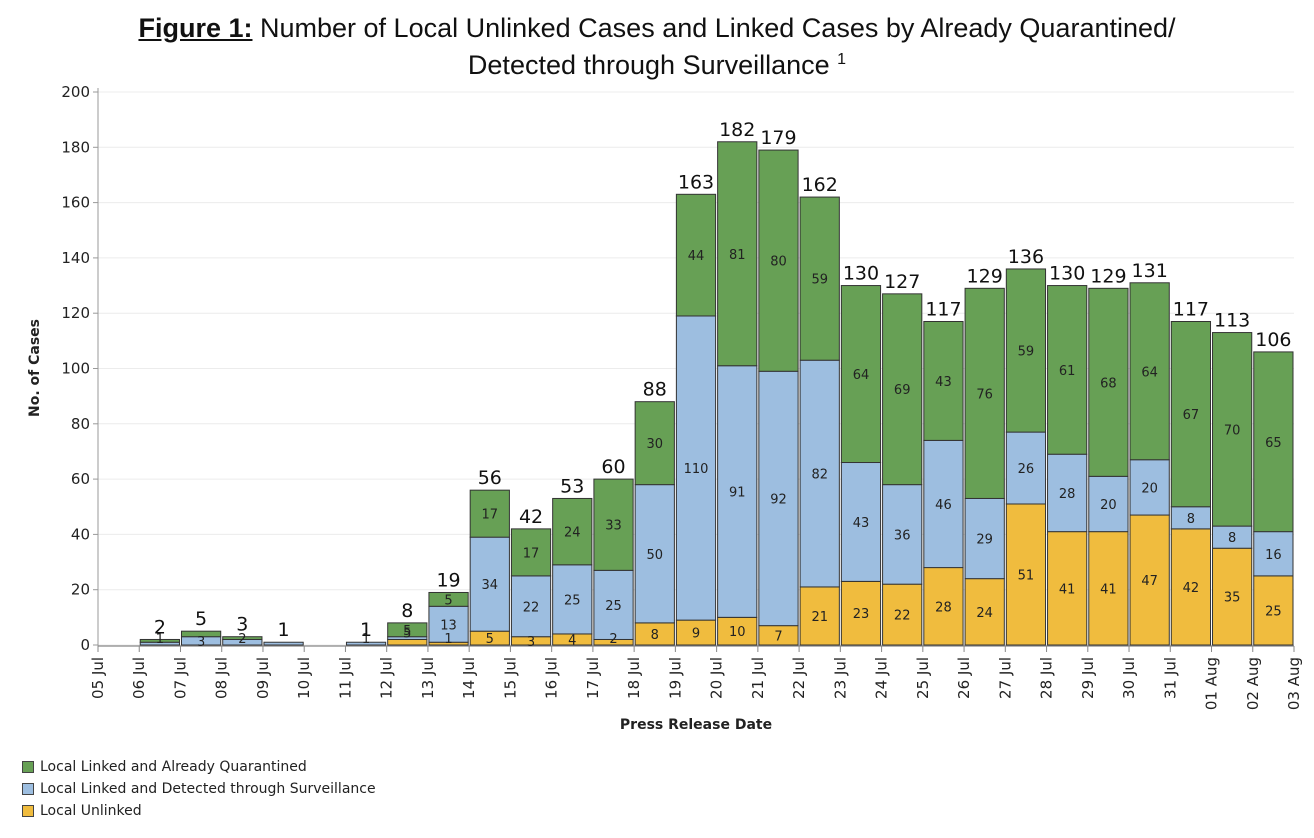  Describe the element at coordinates (1067, 589) in the screenshot. I see `data-label-unlinked: 41` at that location.